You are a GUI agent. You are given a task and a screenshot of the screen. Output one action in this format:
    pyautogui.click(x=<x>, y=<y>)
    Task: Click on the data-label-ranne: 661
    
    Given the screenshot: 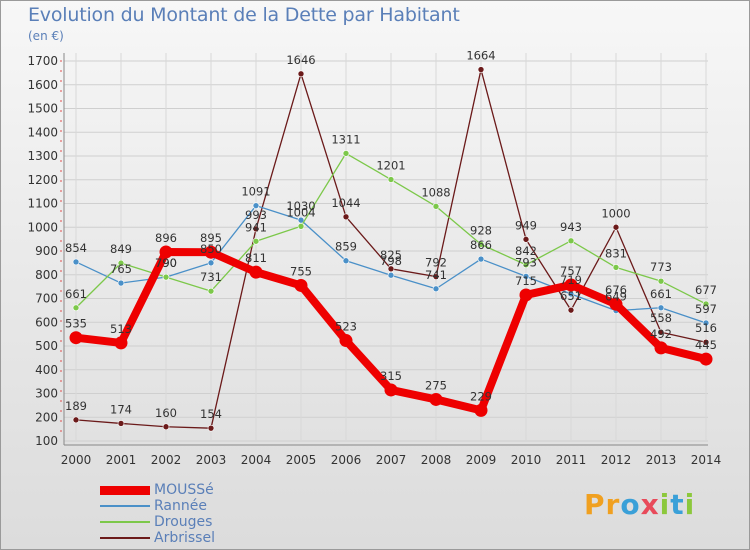 What is the action you would take?
    pyautogui.click(x=661, y=294)
    